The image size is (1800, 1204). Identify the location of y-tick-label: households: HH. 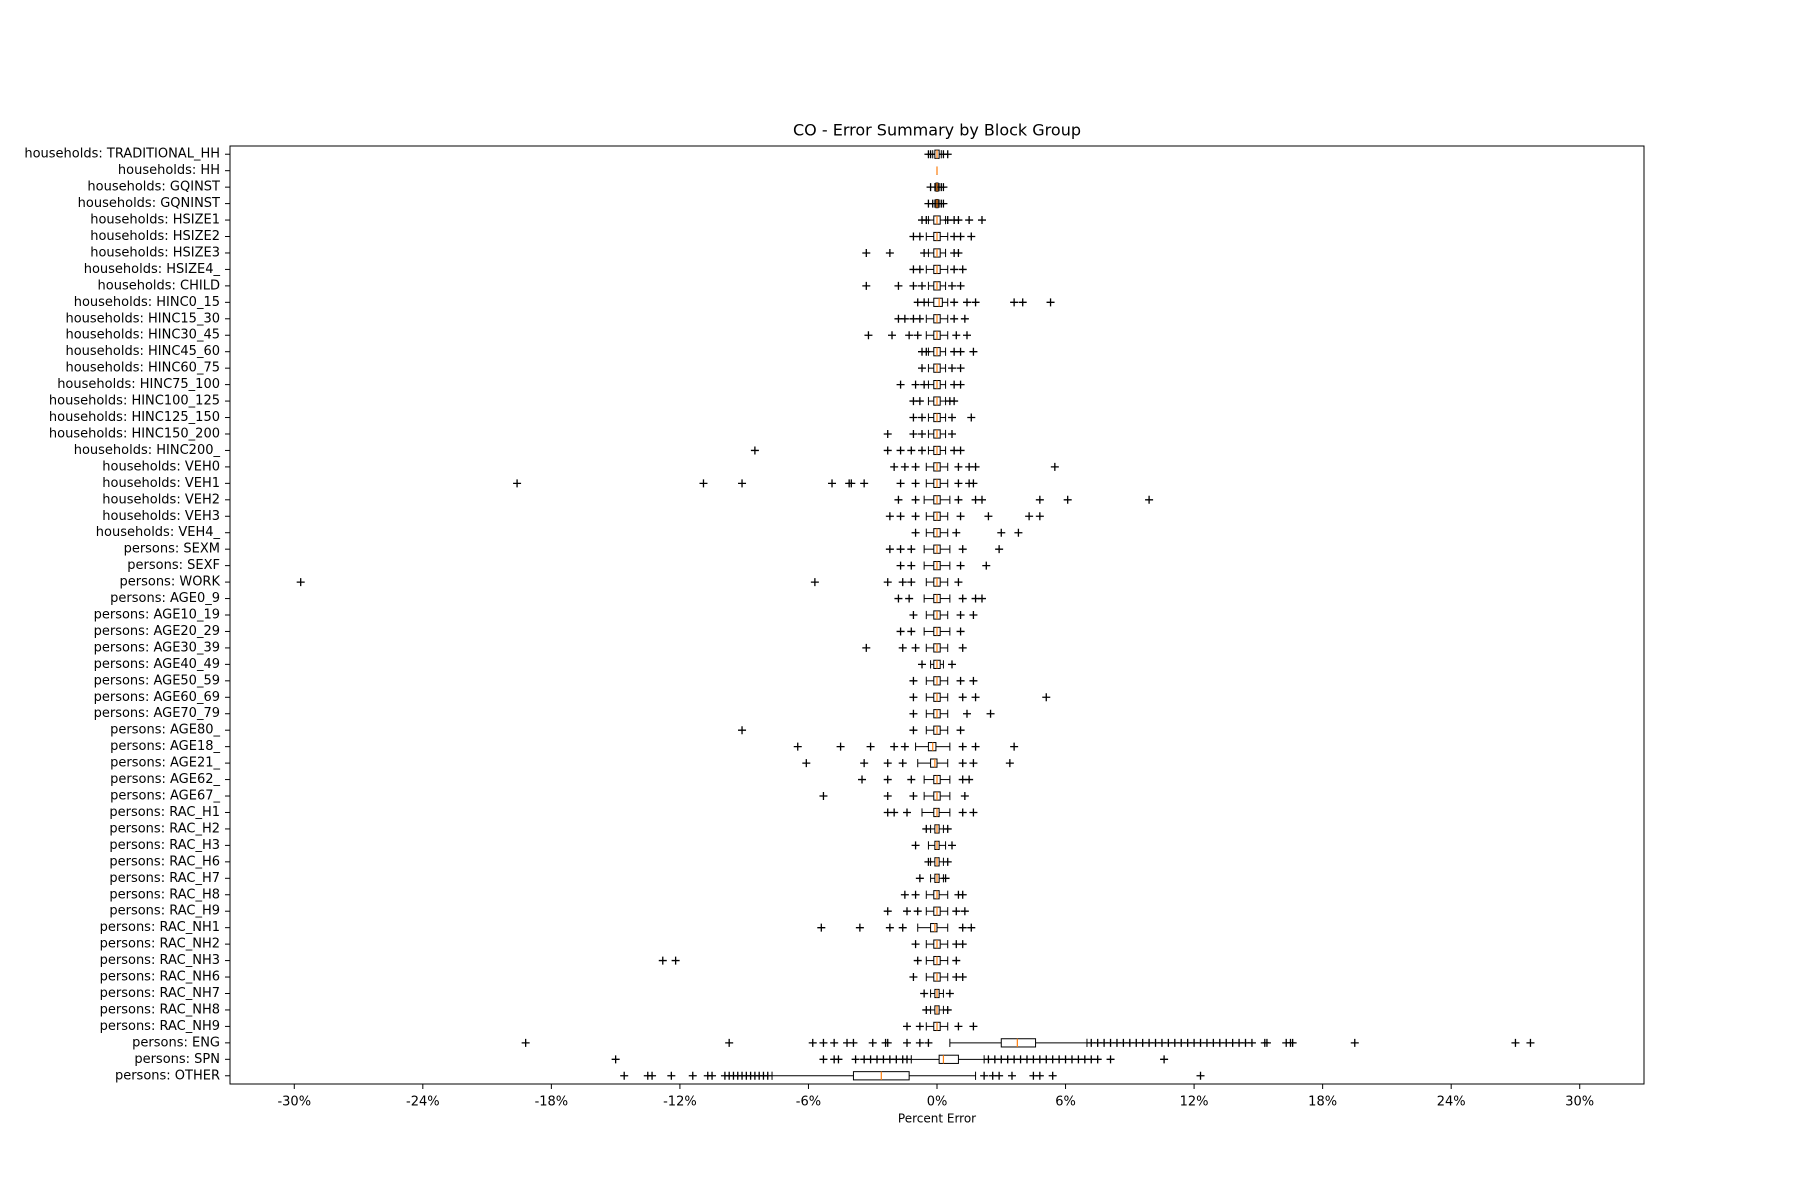
(169, 170).